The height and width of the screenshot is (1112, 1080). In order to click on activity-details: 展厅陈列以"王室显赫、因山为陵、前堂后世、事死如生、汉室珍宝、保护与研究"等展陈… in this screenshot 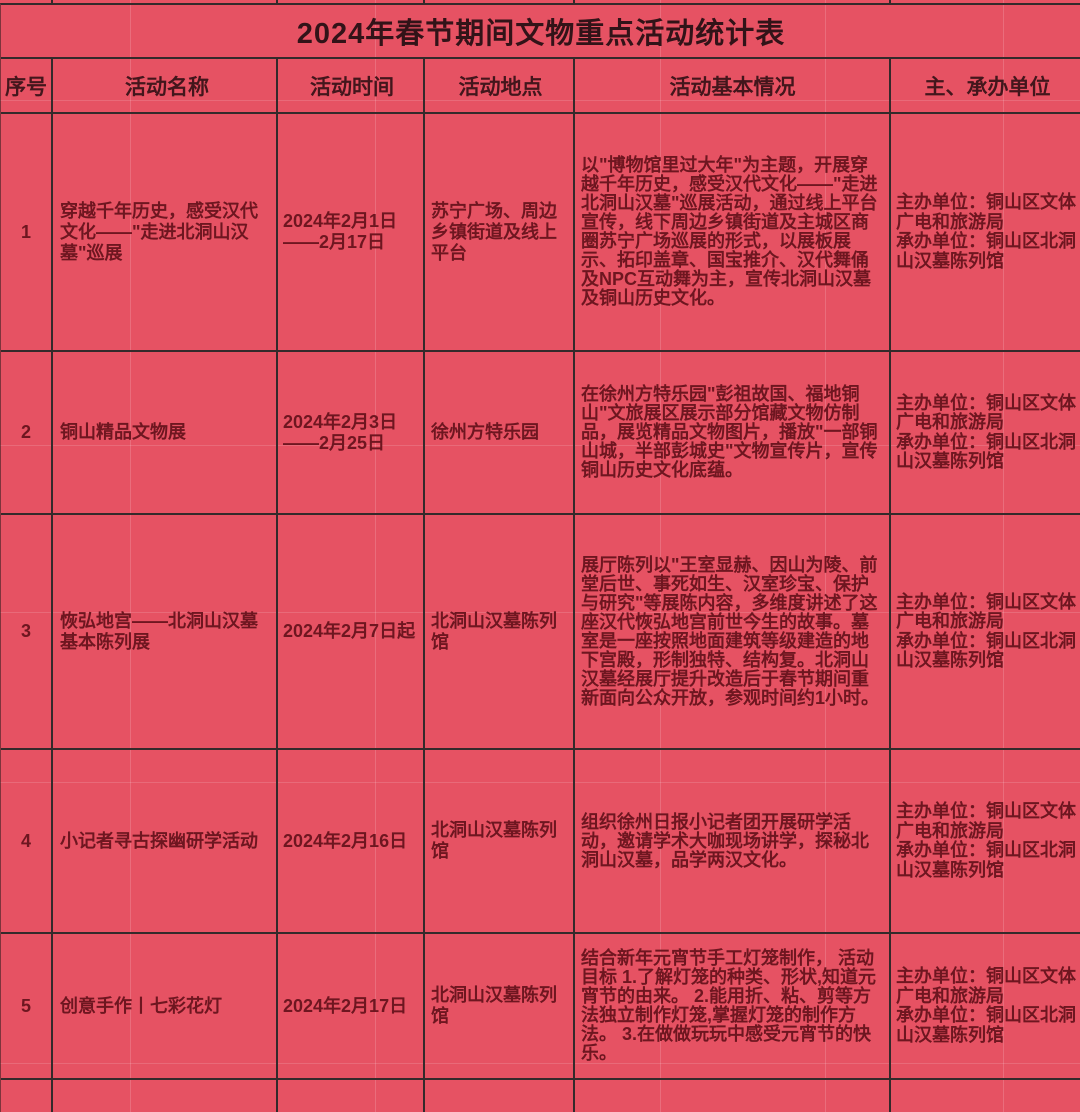, I will do `click(730, 631)`.